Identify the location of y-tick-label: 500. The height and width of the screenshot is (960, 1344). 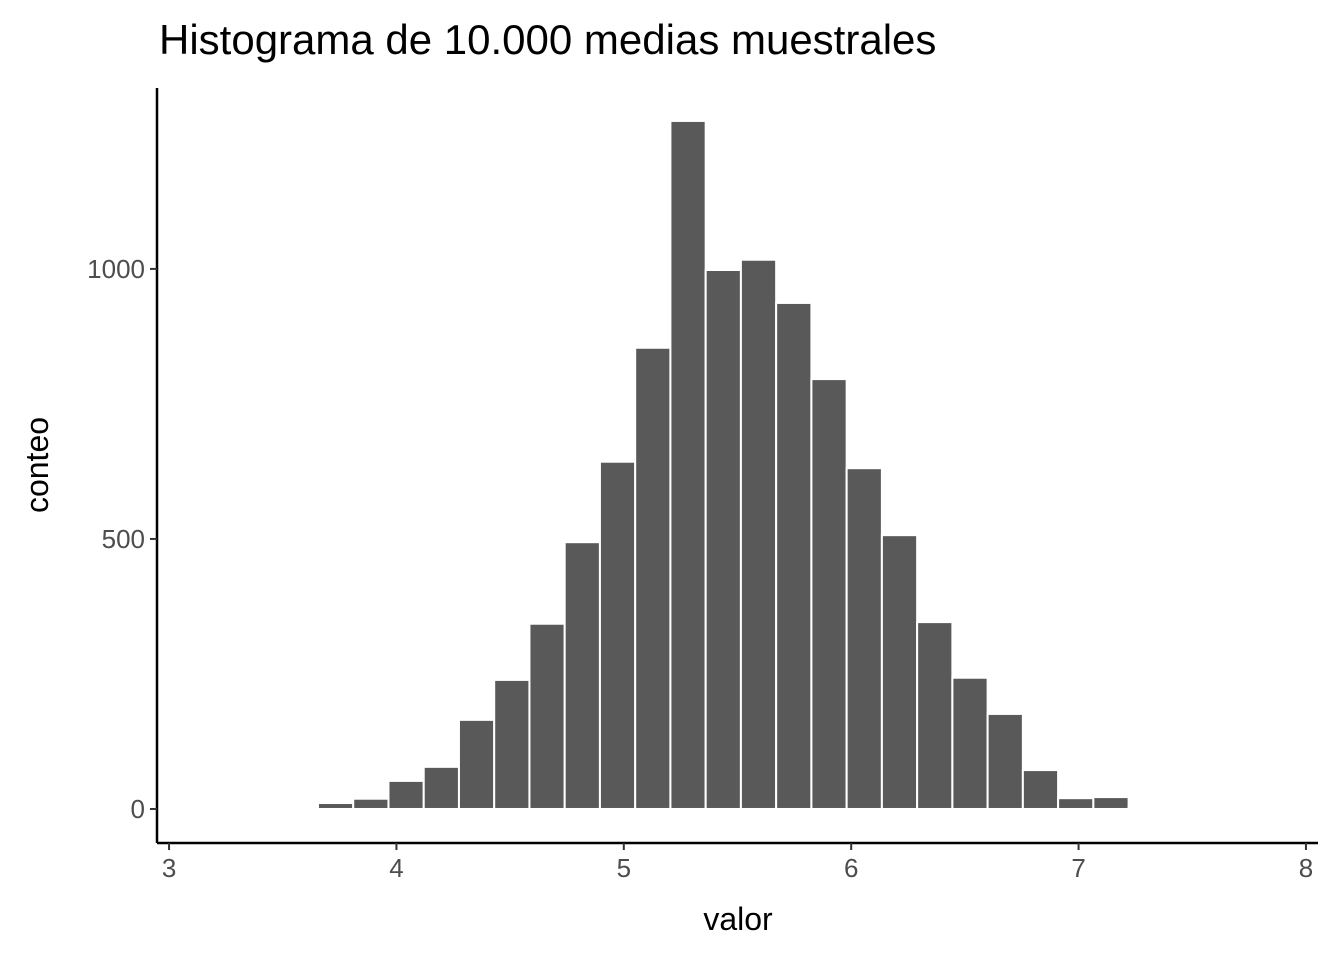
(123, 539).